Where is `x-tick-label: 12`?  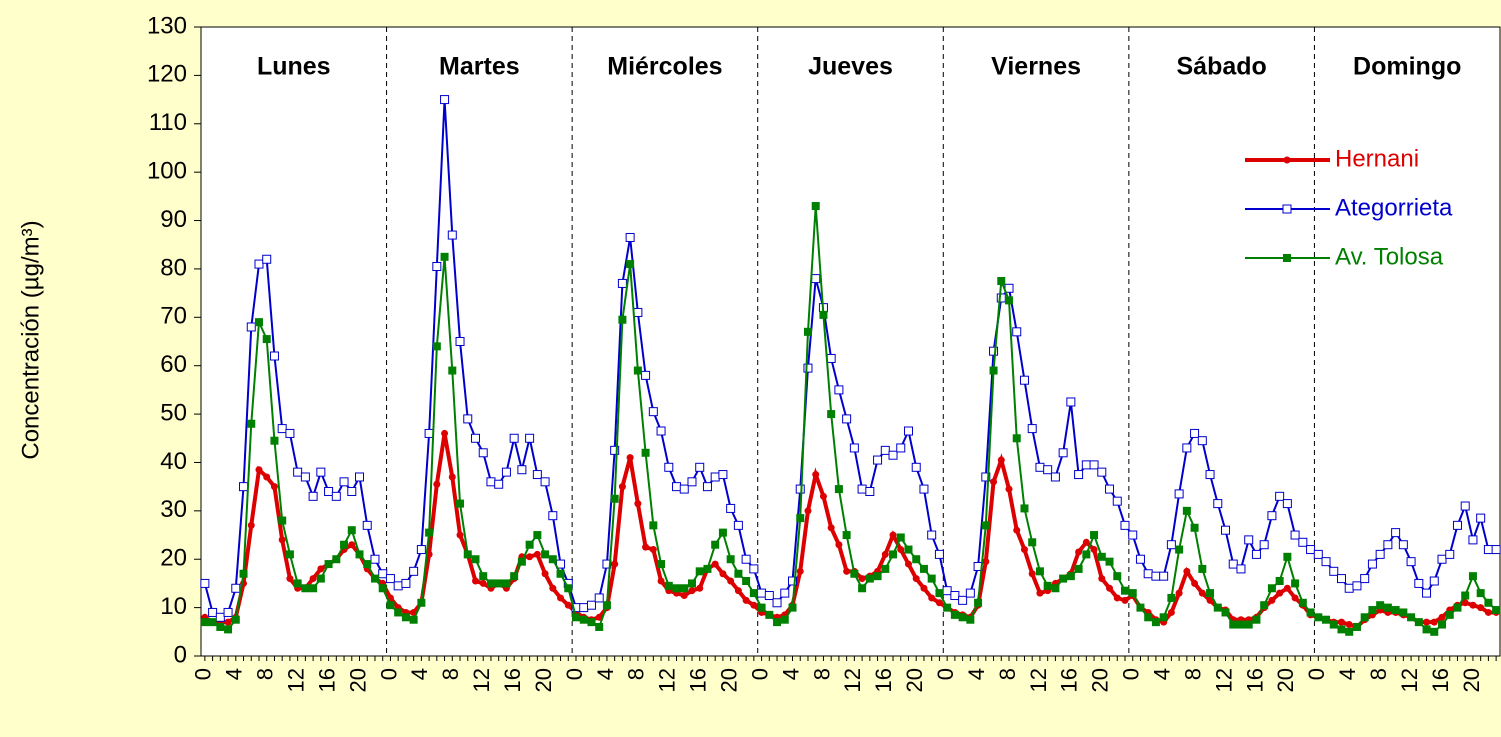
x-tick-label: 12 is located at coordinates (852, 680).